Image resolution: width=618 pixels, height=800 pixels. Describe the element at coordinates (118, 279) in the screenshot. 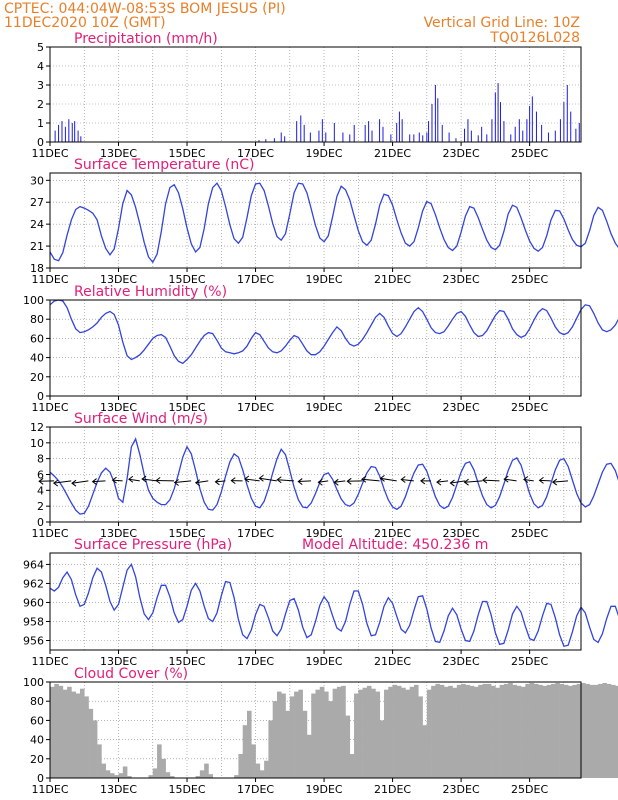

I see `x-tick-label: 13DEC` at that location.